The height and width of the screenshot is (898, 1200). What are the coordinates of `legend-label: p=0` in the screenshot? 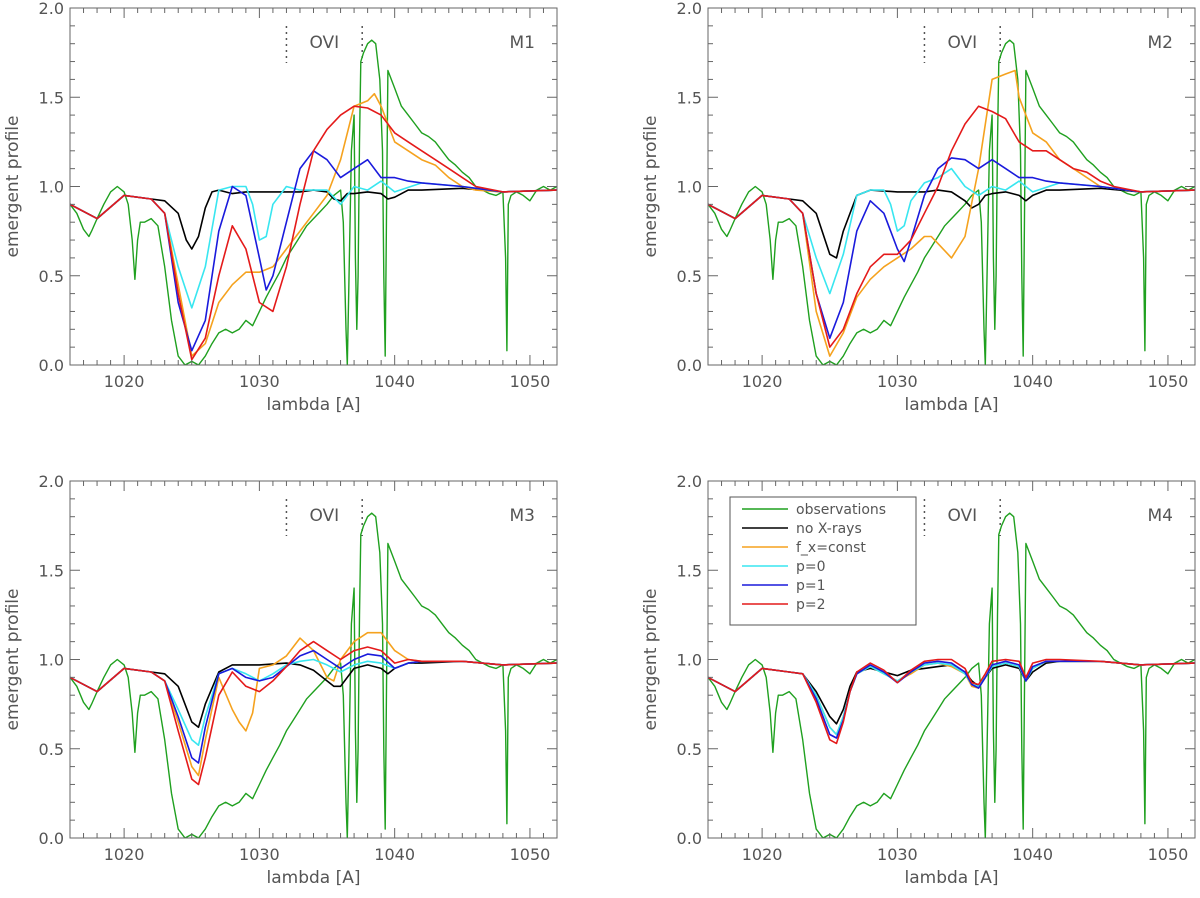 It's located at (811, 567).